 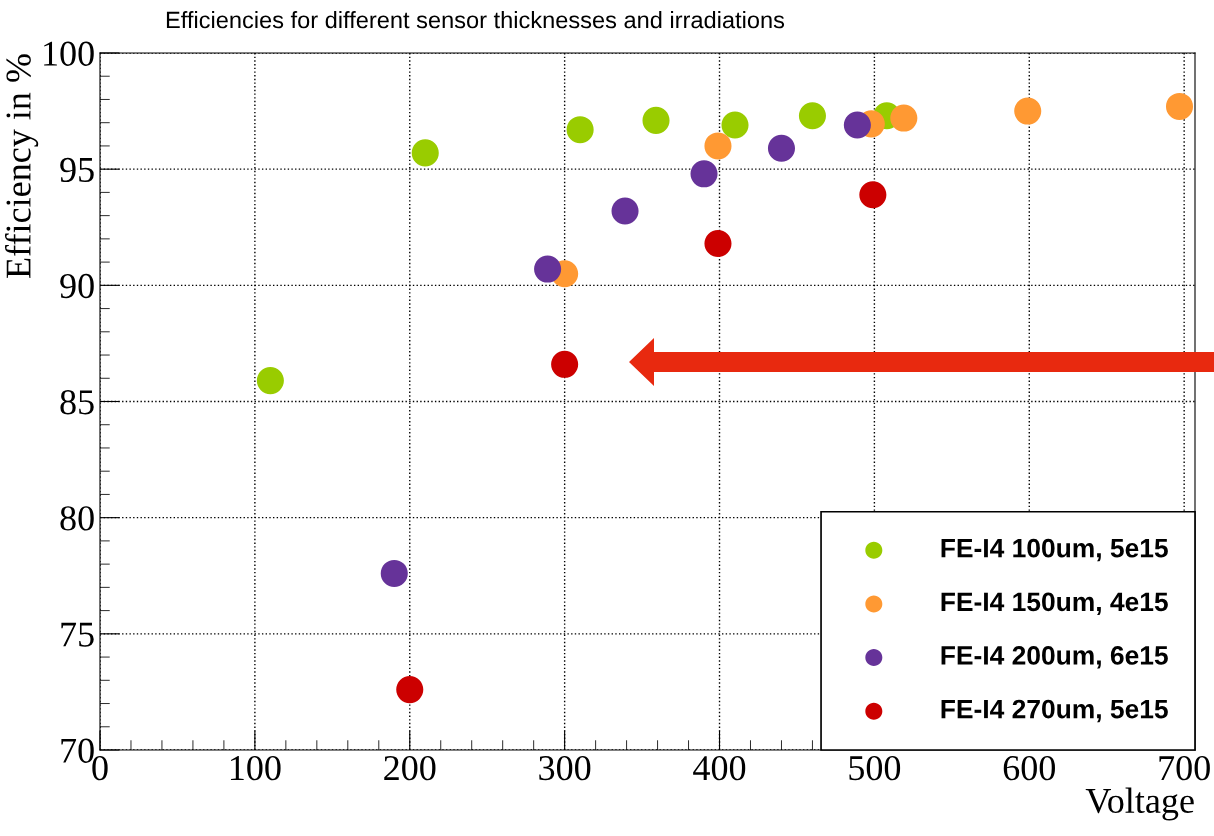 What do you see at coordinates (69, 53) in the screenshot?
I see `y-tick-label: 100` at bounding box center [69, 53].